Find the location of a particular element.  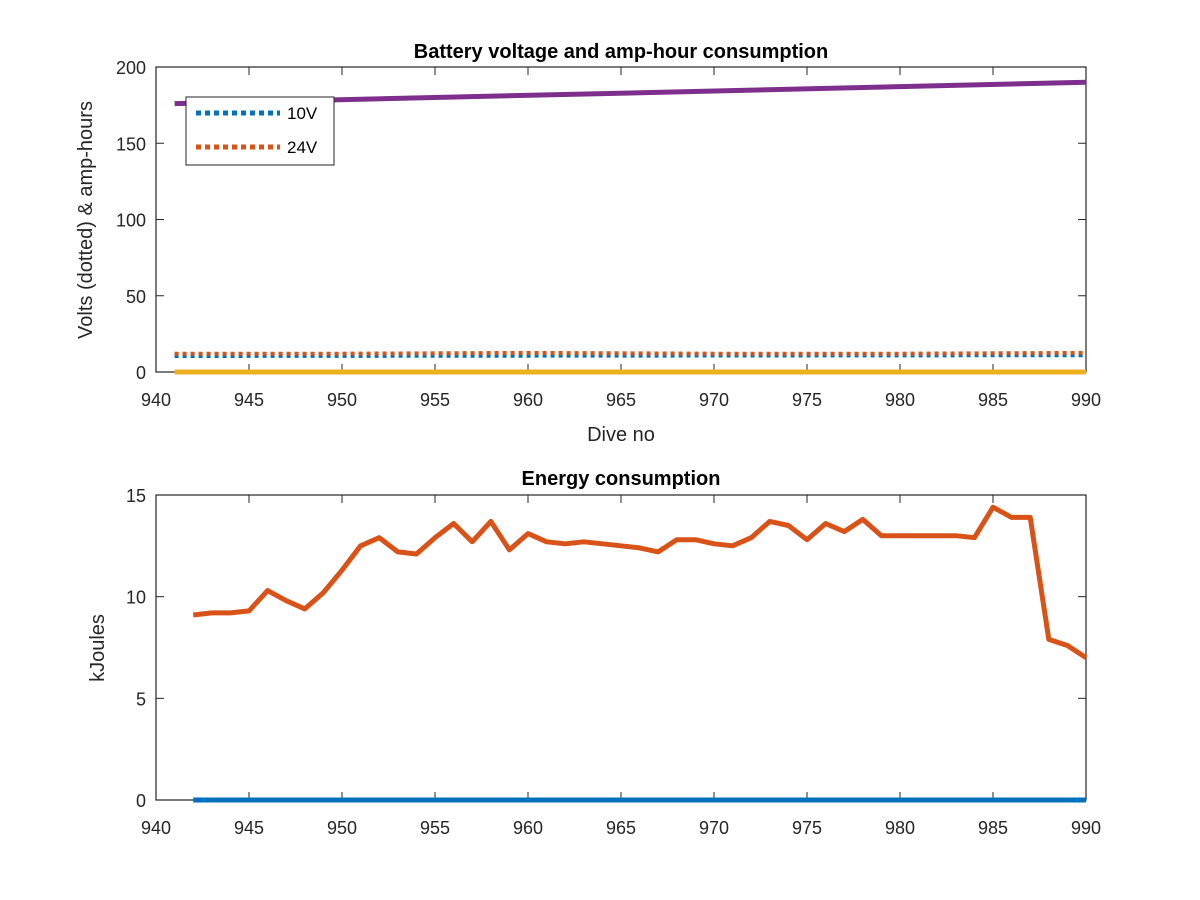

energy-x-tick-label: 945 is located at coordinates (249, 828).